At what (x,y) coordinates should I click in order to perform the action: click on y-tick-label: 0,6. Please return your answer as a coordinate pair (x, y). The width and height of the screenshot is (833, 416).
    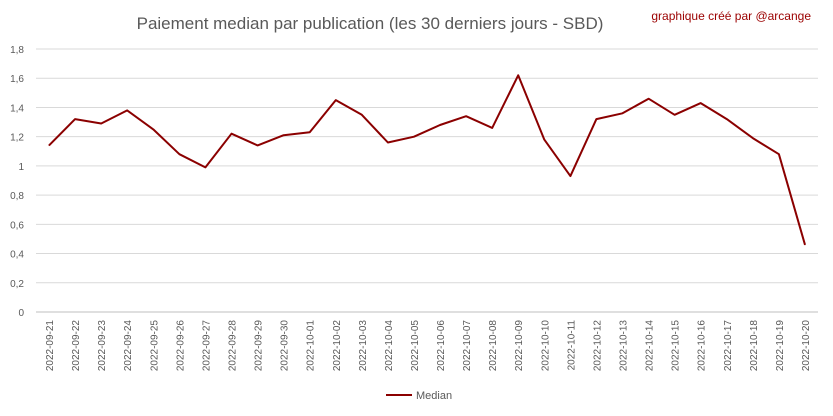
    Looking at the image, I should click on (17, 225).